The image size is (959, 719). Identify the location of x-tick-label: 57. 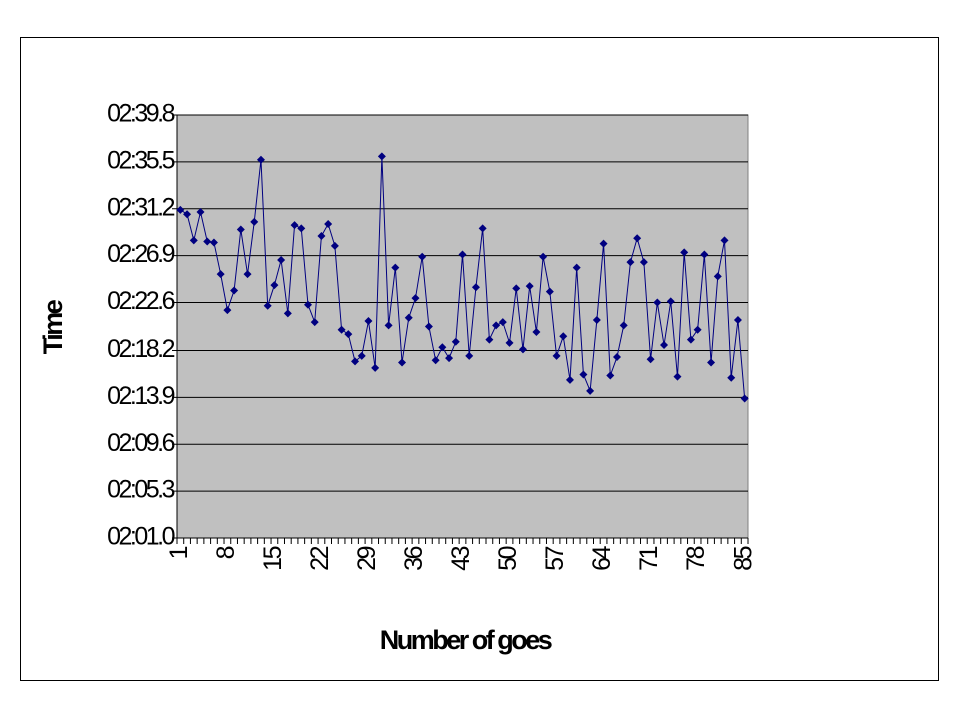
(555, 558).